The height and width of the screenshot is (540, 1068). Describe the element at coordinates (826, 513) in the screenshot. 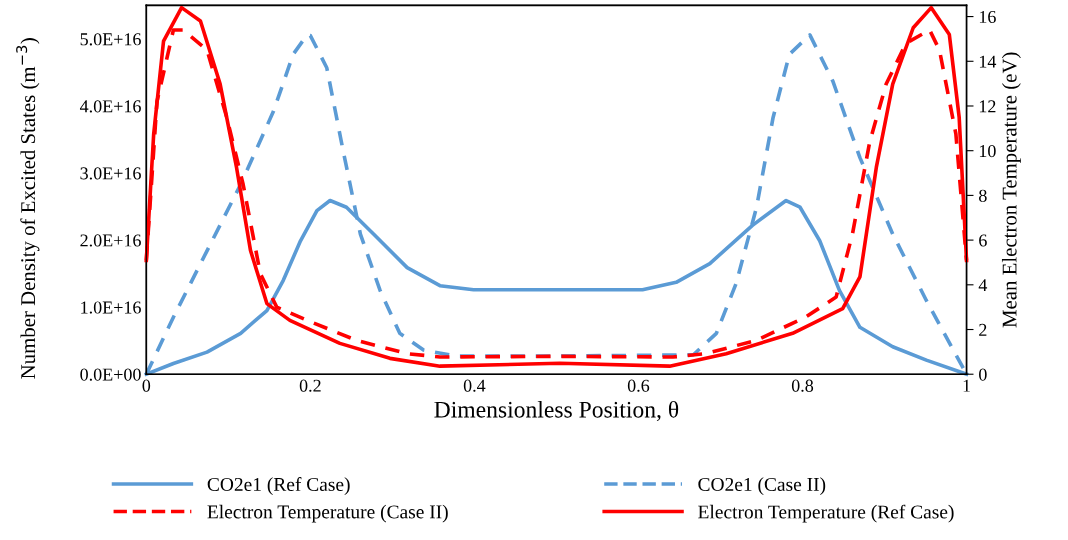

I see `legend-label: Electron Temperature (Ref Case)` at that location.